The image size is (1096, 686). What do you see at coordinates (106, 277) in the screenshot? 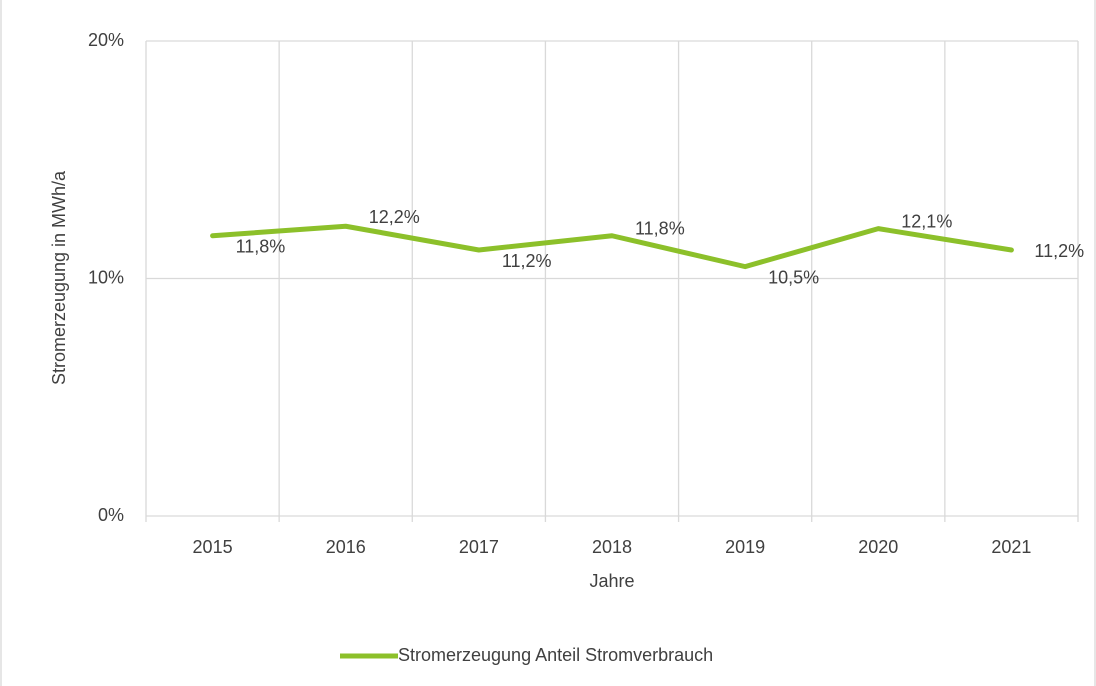
I see `y-tick-label: 10%` at bounding box center [106, 277].